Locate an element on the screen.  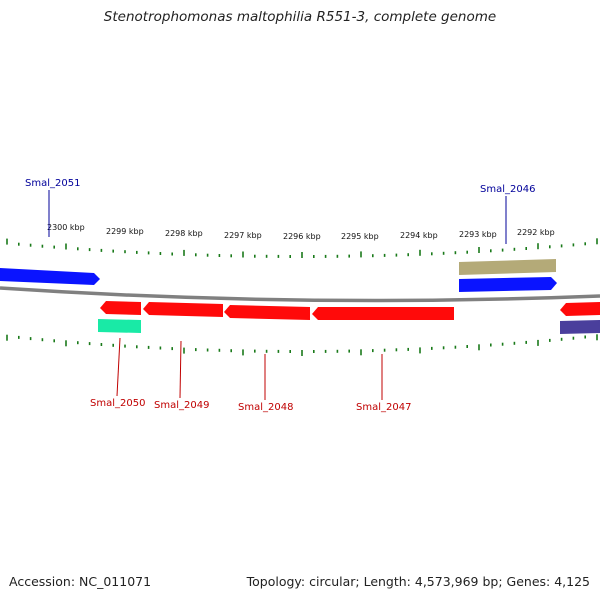
trna-feature is located at coordinates (507, 267).